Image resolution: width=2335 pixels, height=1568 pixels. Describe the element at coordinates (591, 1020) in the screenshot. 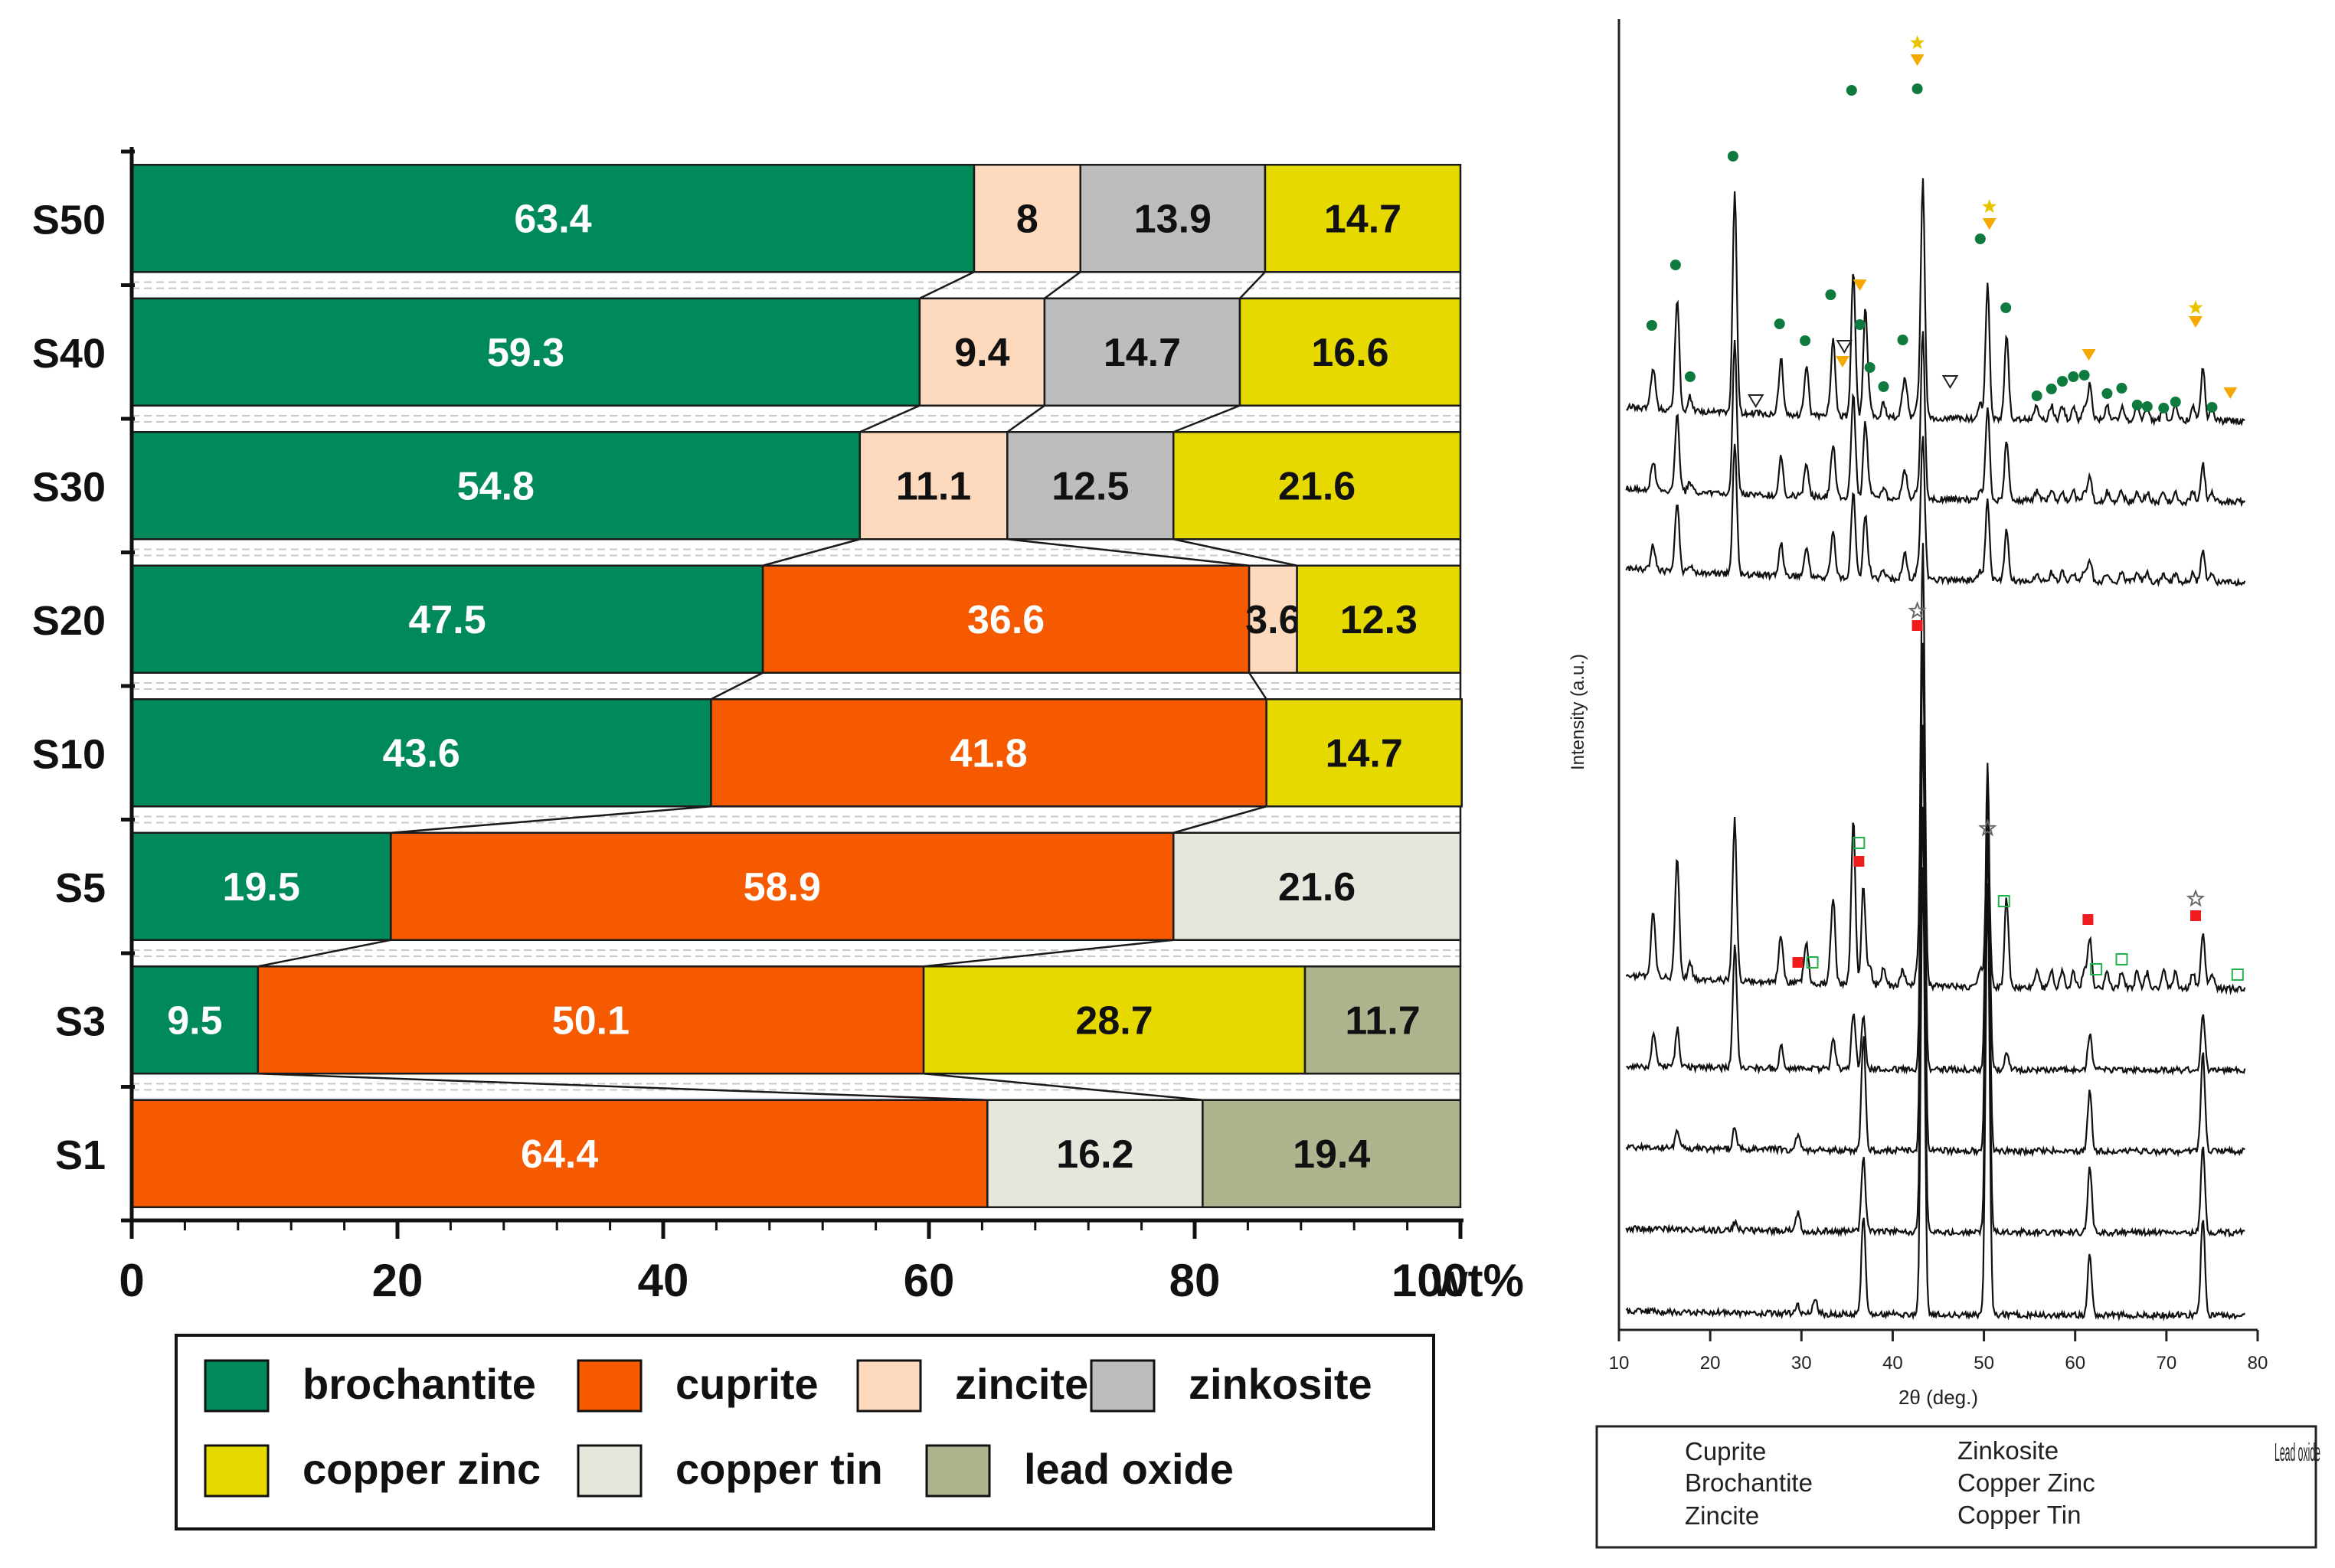

I see `segment-value-label: 50.1` at that location.